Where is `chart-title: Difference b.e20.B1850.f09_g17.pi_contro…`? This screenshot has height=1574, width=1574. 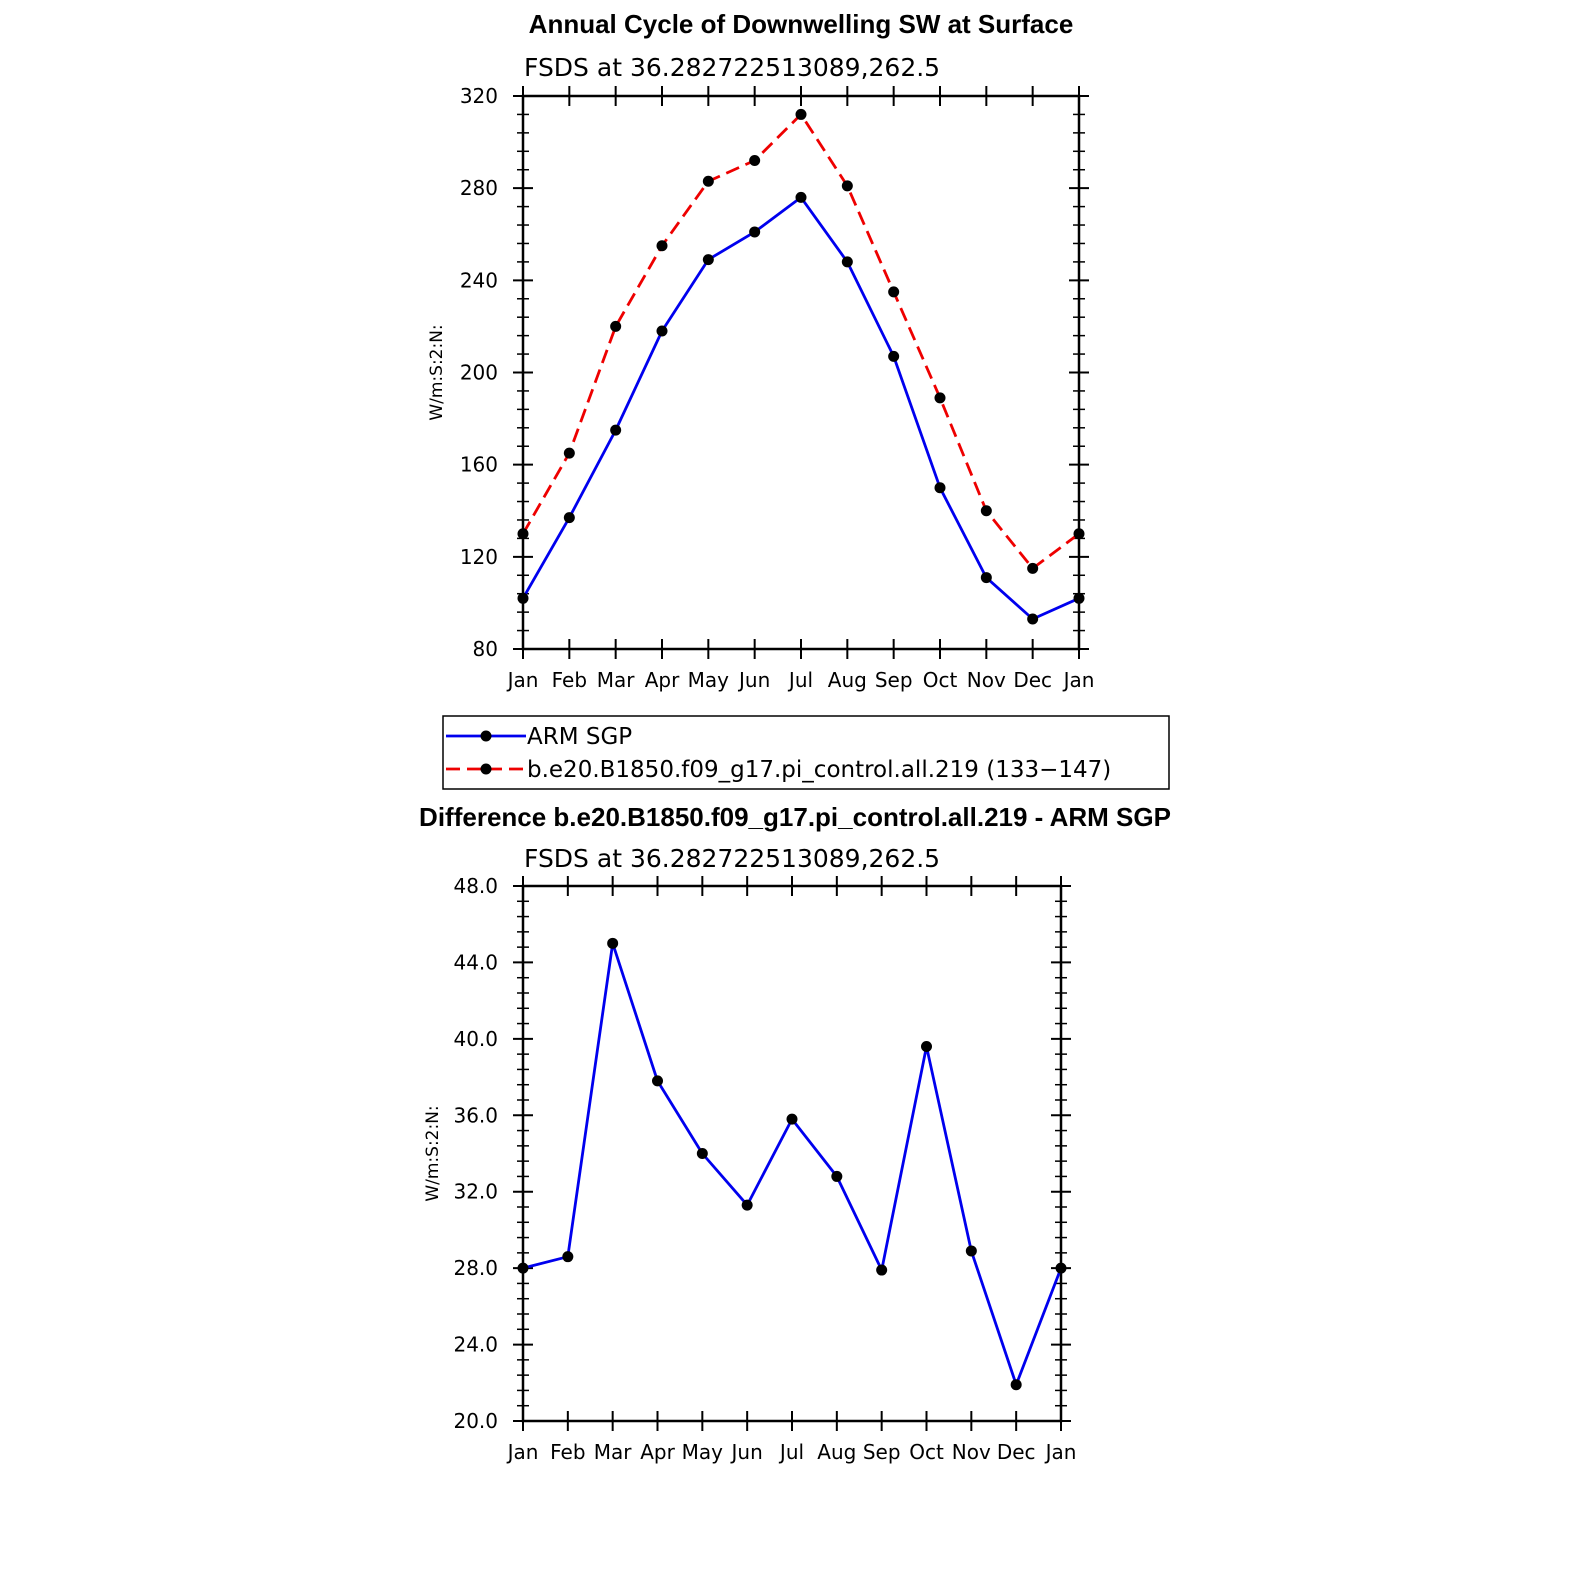 chart-title: Difference b.e20.B1850.f09_g17.pi_contro… is located at coordinates (795, 817).